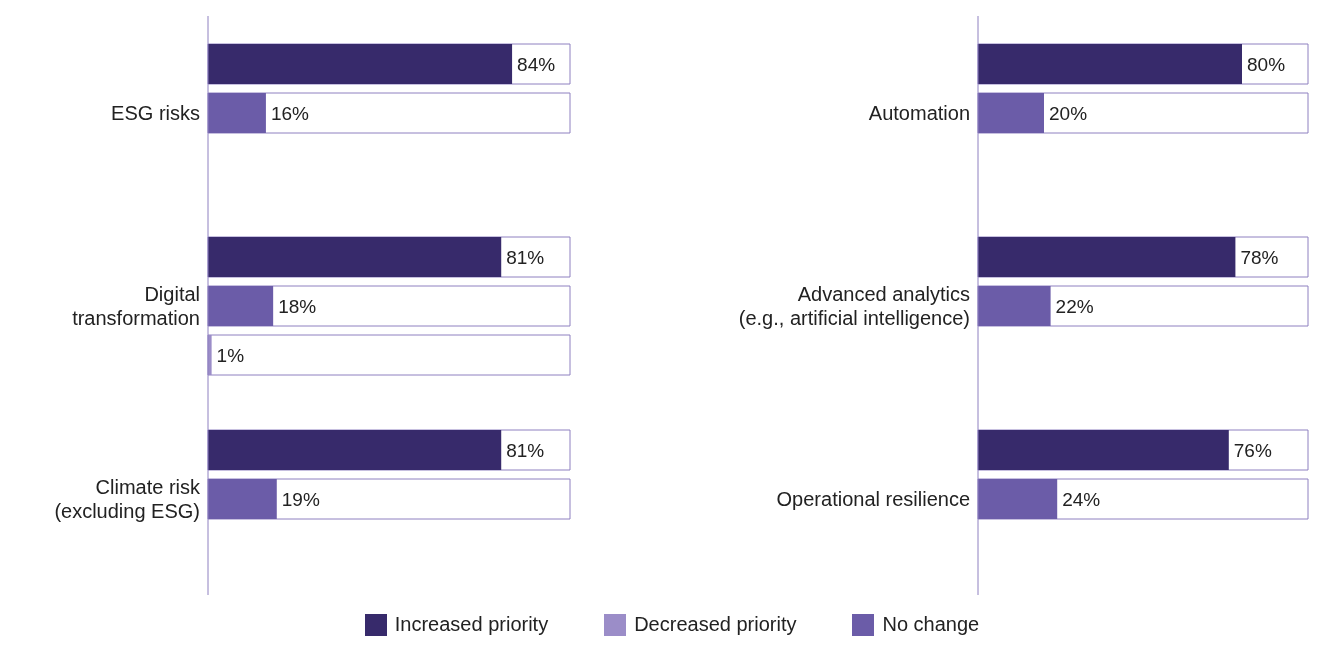 This screenshot has width=1344, height=659. Describe the element at coordinates (300, 499) in the screenshot. I see `data-label: 19%` at that location.